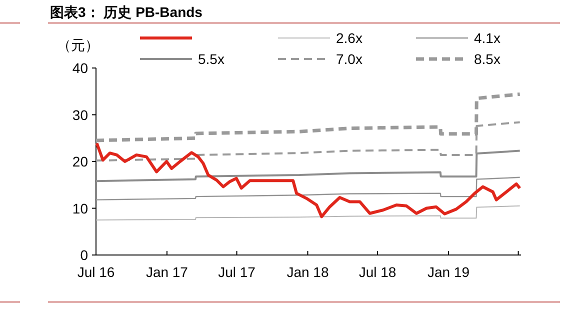 The image size is (576, 331). What do you see at coordinates (448, 272) in the screenshot?
I see `x-tick-label: Jan 19` at bounding box center [448, 272].